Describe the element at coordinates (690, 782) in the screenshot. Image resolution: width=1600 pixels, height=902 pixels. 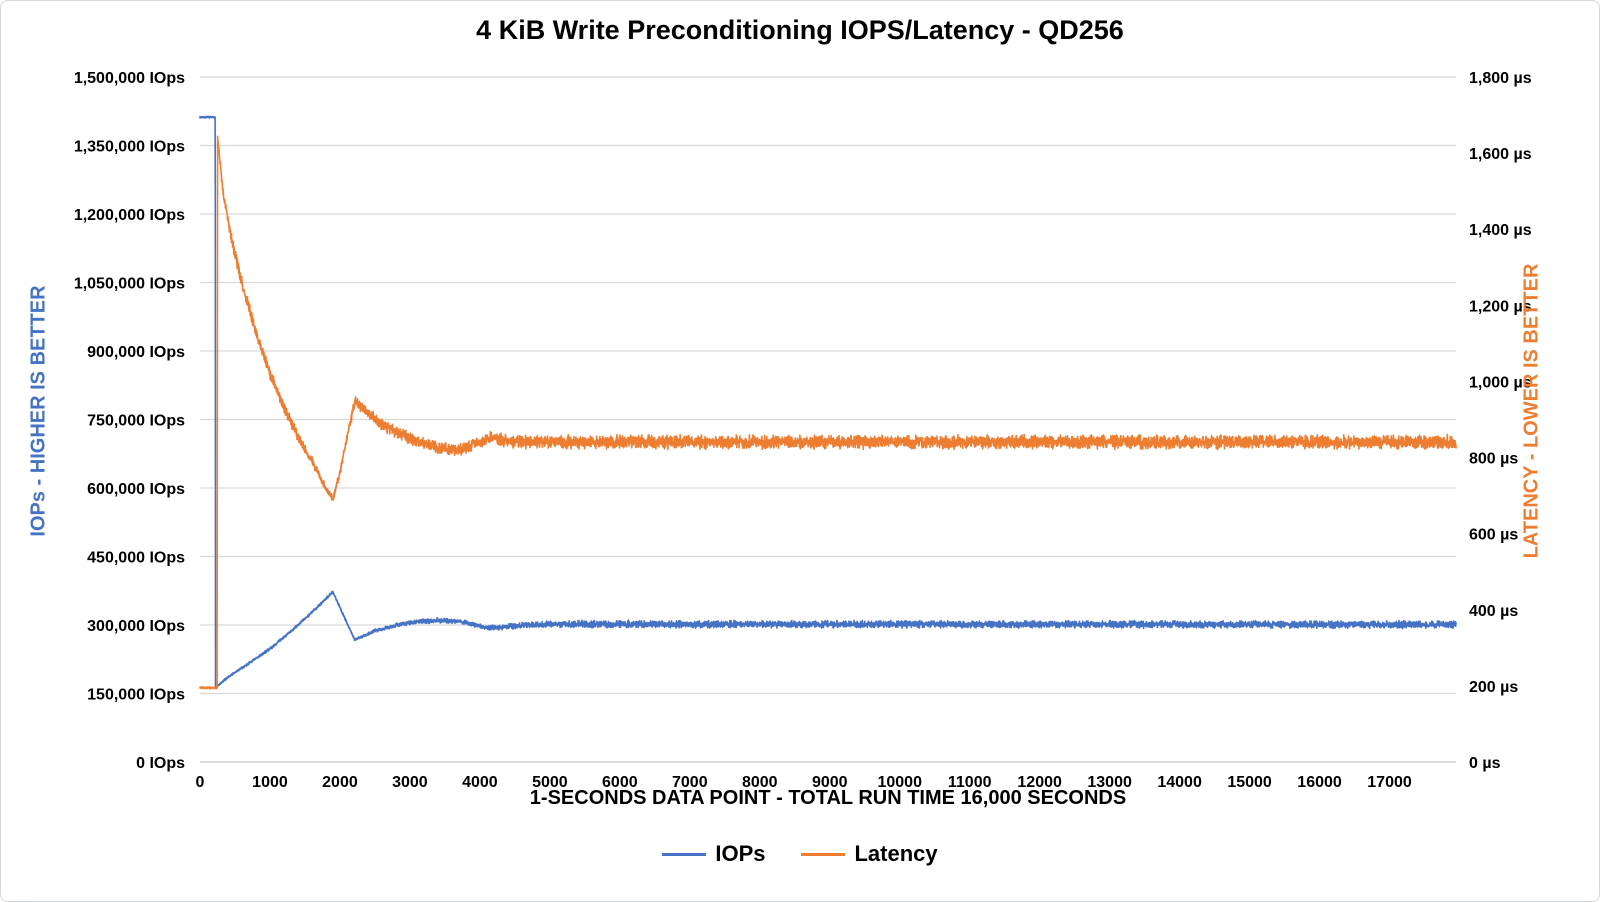
I see `svg-text: 7000` at that location.